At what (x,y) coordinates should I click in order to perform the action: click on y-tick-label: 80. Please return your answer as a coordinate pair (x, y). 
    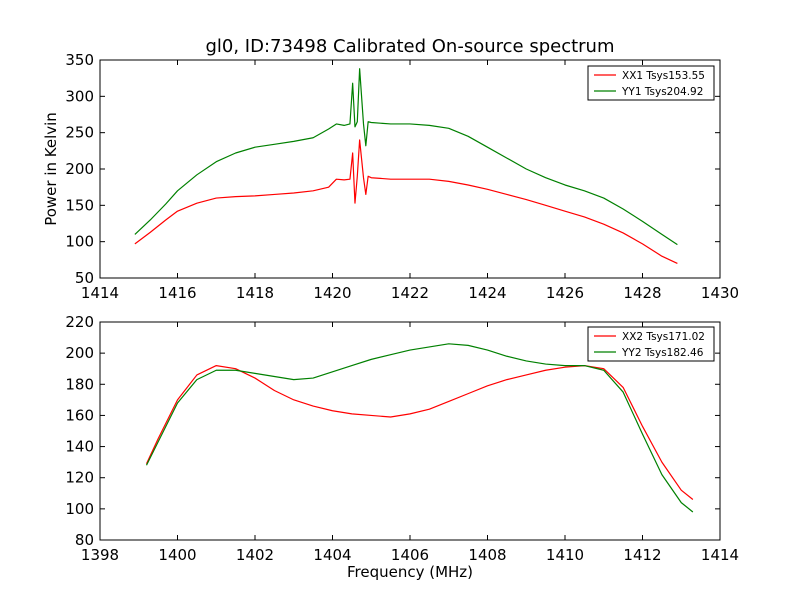
    Looking at the image, I should click on (84, 540).